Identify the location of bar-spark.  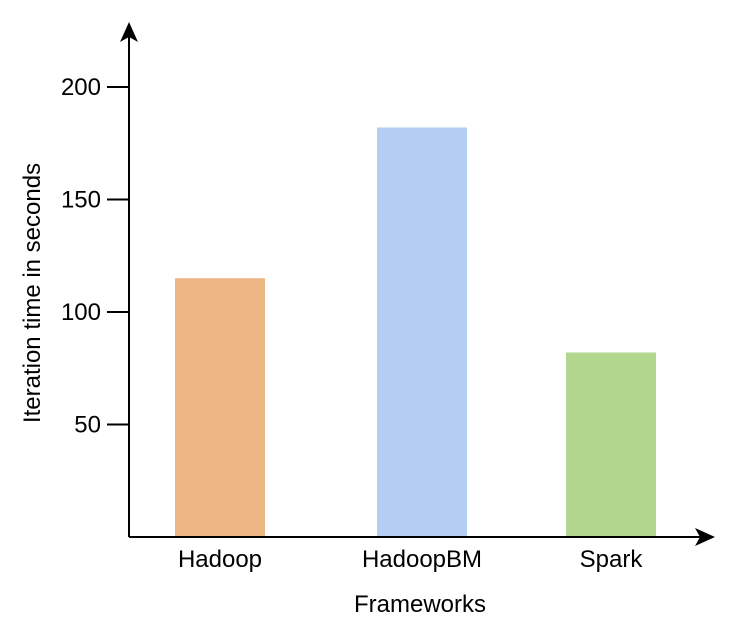
(611, 444).